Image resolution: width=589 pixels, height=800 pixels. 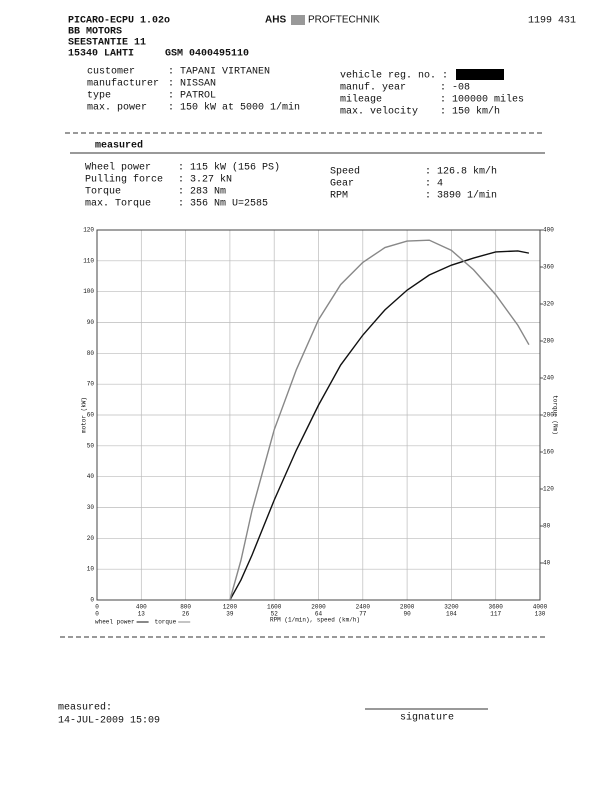 I want to click on speed-tick-label: 0, so click(x=97, y=614).